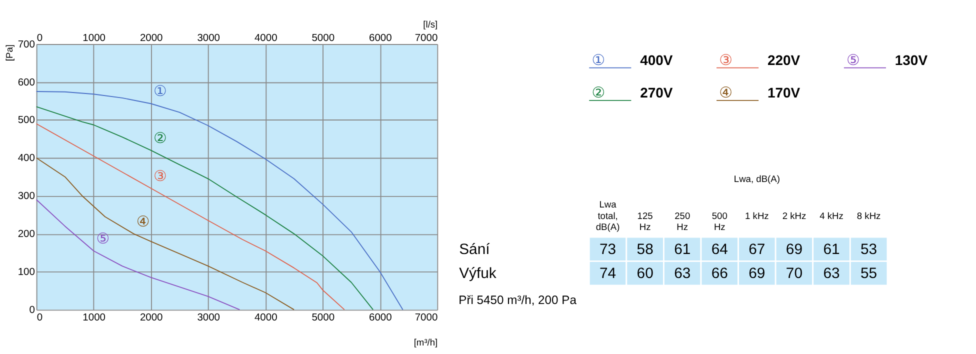 Image resolution: width=976 pixels, height=354 pixels. Describe the element at coordinates (266, 318) in the screenshot. I see `x2-tick-label: 4000` at that location.